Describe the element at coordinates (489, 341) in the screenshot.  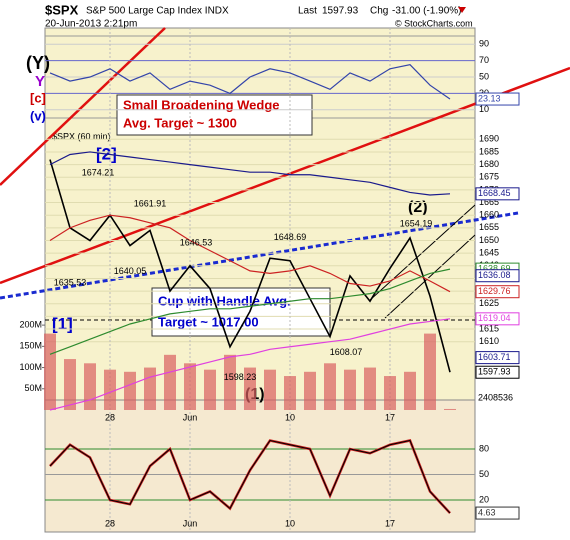
I see `y-tick-label: 1610` at that location.